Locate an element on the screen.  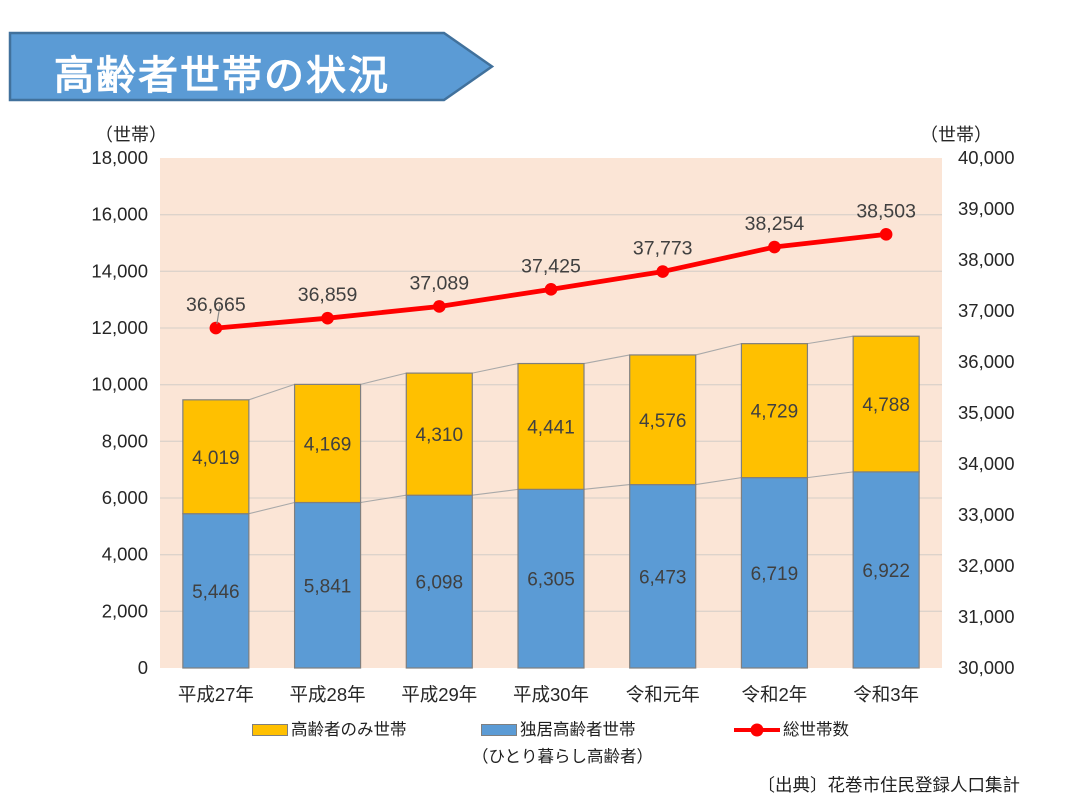
bar-value-label-yellow: 4,169 is located at coordinates (328, 444).